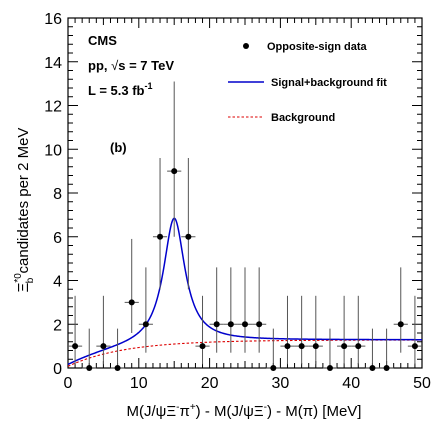 The image size is (440, 422). Describe the element at coordinates (422, 383) in the screenshot. I see `x-tick-label: 50` at that location.